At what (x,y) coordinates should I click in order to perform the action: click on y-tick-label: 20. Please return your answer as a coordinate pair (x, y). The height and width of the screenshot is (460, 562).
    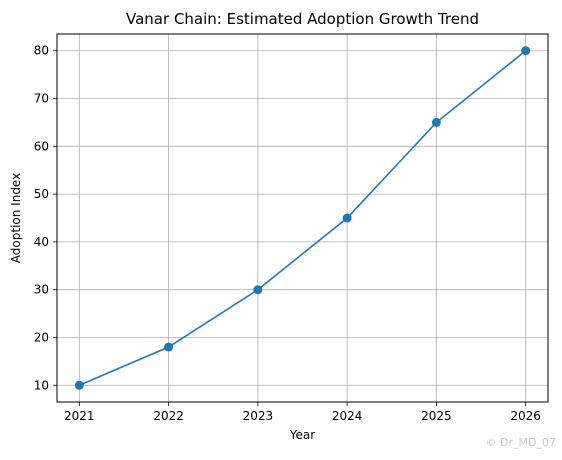
    Looking at the image, I should click on (41, 337).